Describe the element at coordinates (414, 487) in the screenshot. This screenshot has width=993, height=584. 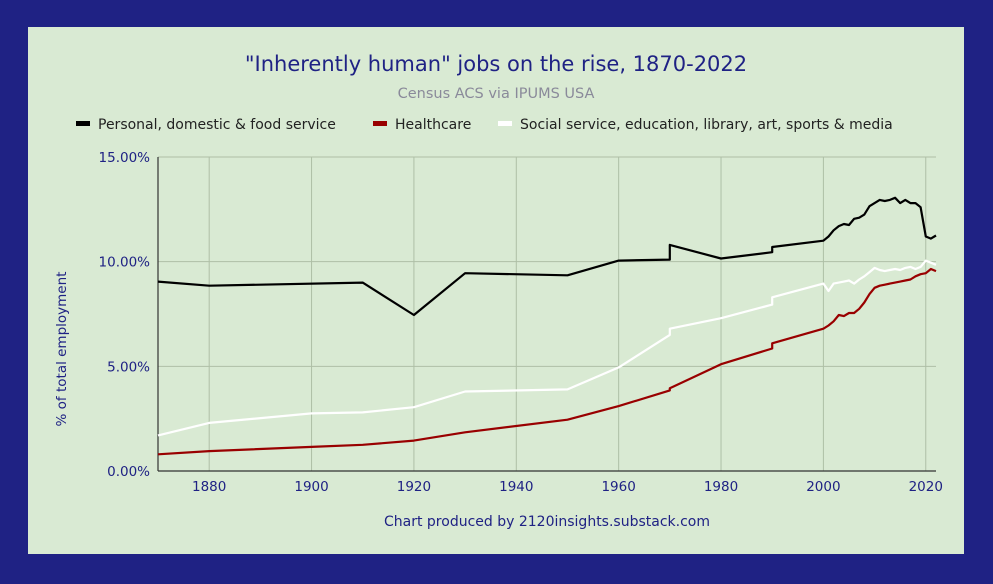
I see `x-tick-label: 1920` at that location.